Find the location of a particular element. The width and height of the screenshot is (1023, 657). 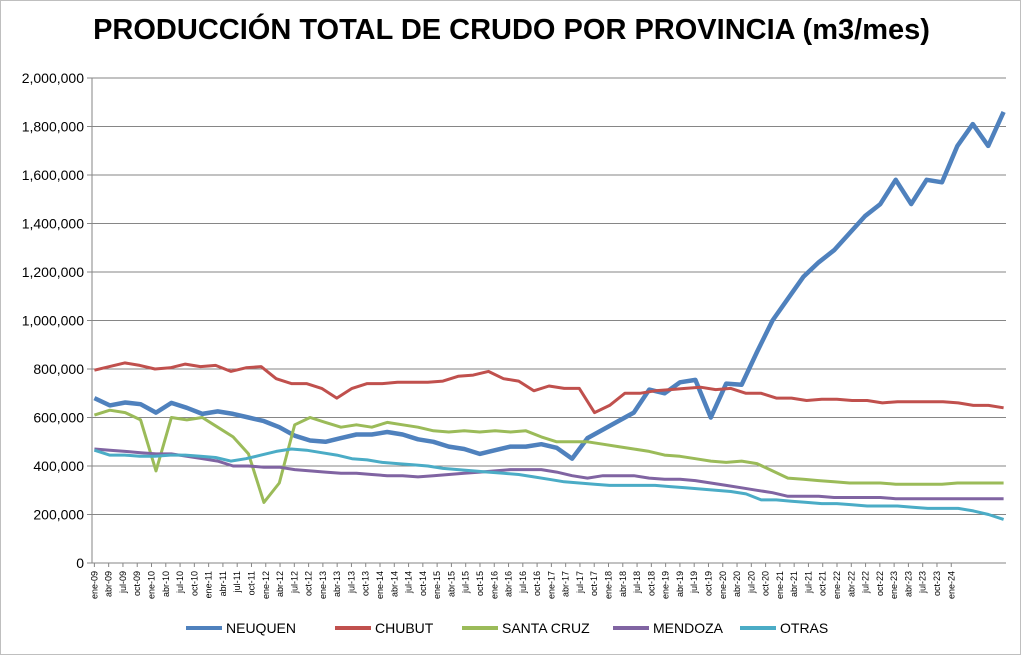

y-tick-label: 600,000 is located at coordinates (58, 418).